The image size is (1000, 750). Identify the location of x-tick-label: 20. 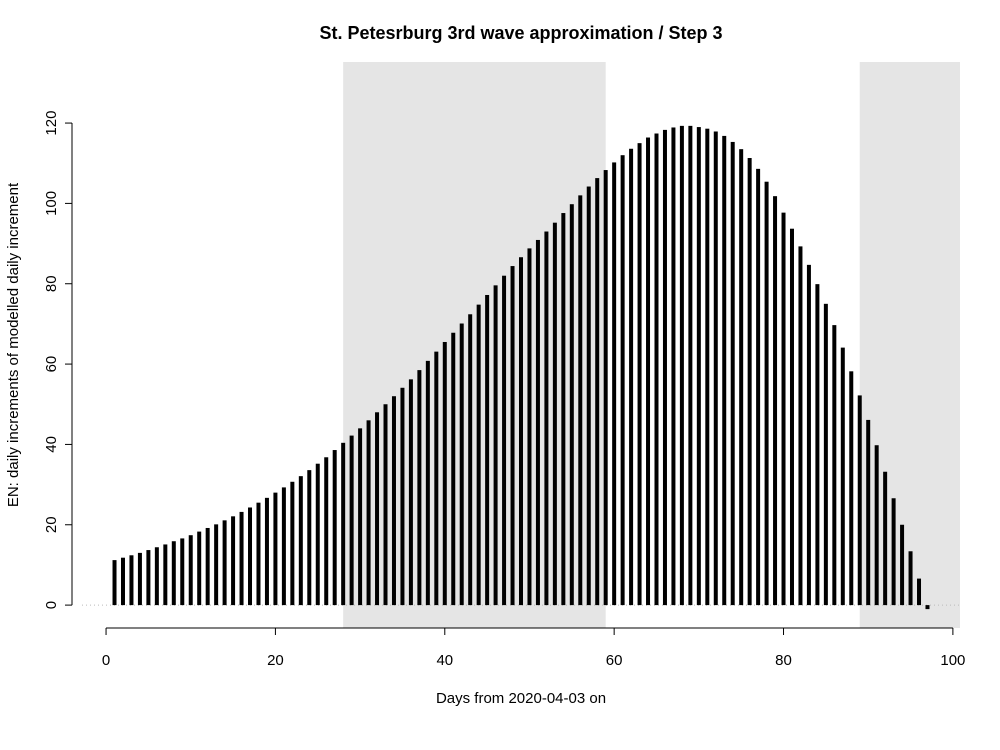
(275, 660).